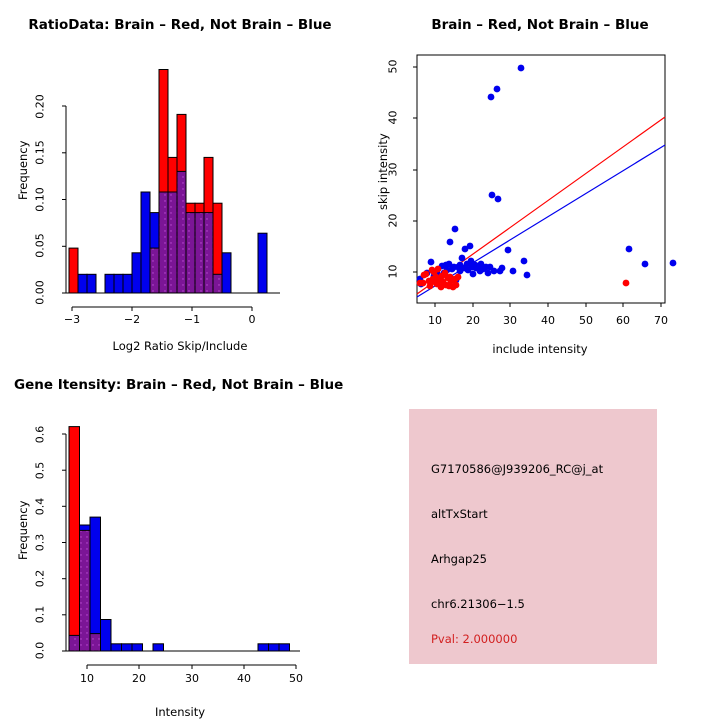 This screenshot has width=720, height=720. I want to click on ratio-histogram-title: RatioData: Brain – Red, Not Brain – Blue, so click(180, 25).